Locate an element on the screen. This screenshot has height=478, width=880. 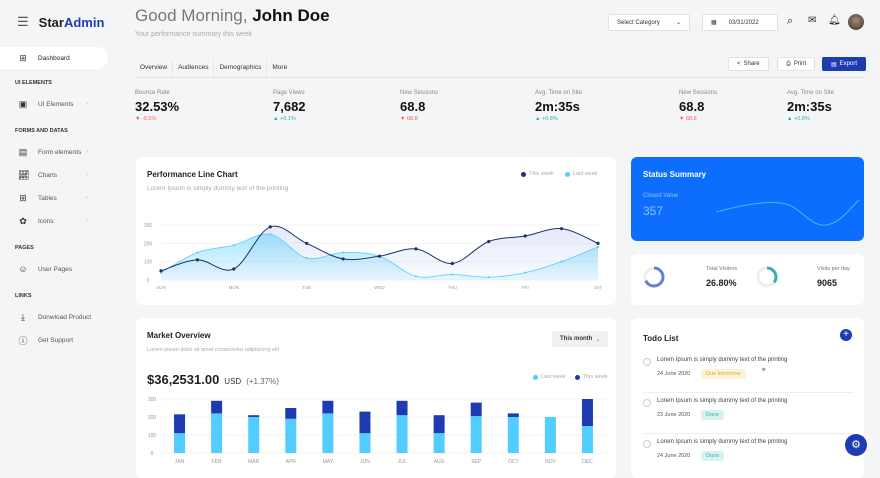
export-button: ▤ Export is located at coordinates (844, 64).